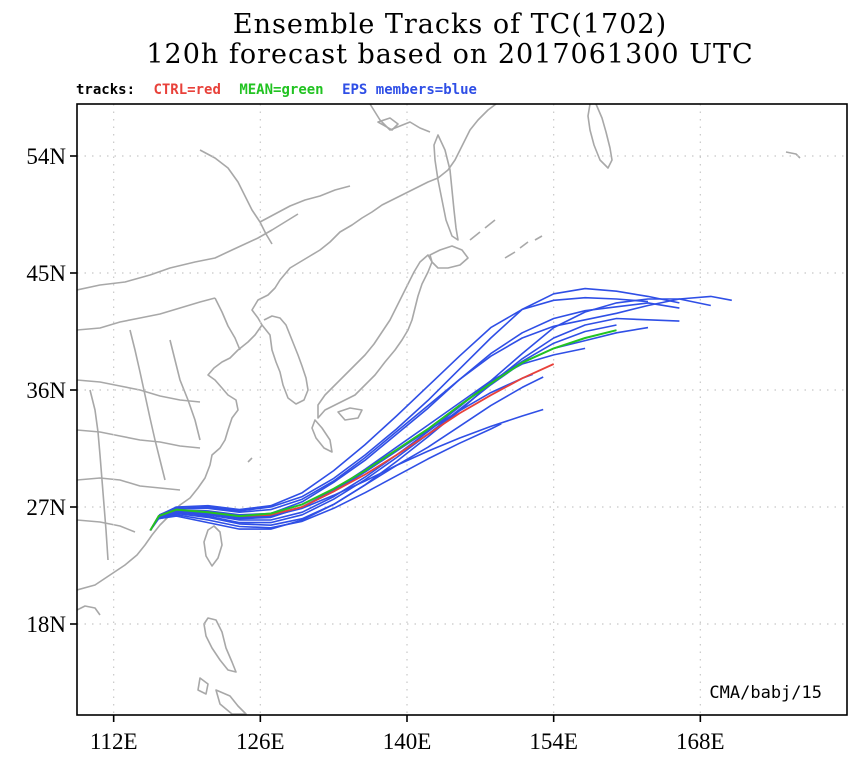  Describe the element at coordinates (231, 702) in the screenshot. I see `visayas` at that location.